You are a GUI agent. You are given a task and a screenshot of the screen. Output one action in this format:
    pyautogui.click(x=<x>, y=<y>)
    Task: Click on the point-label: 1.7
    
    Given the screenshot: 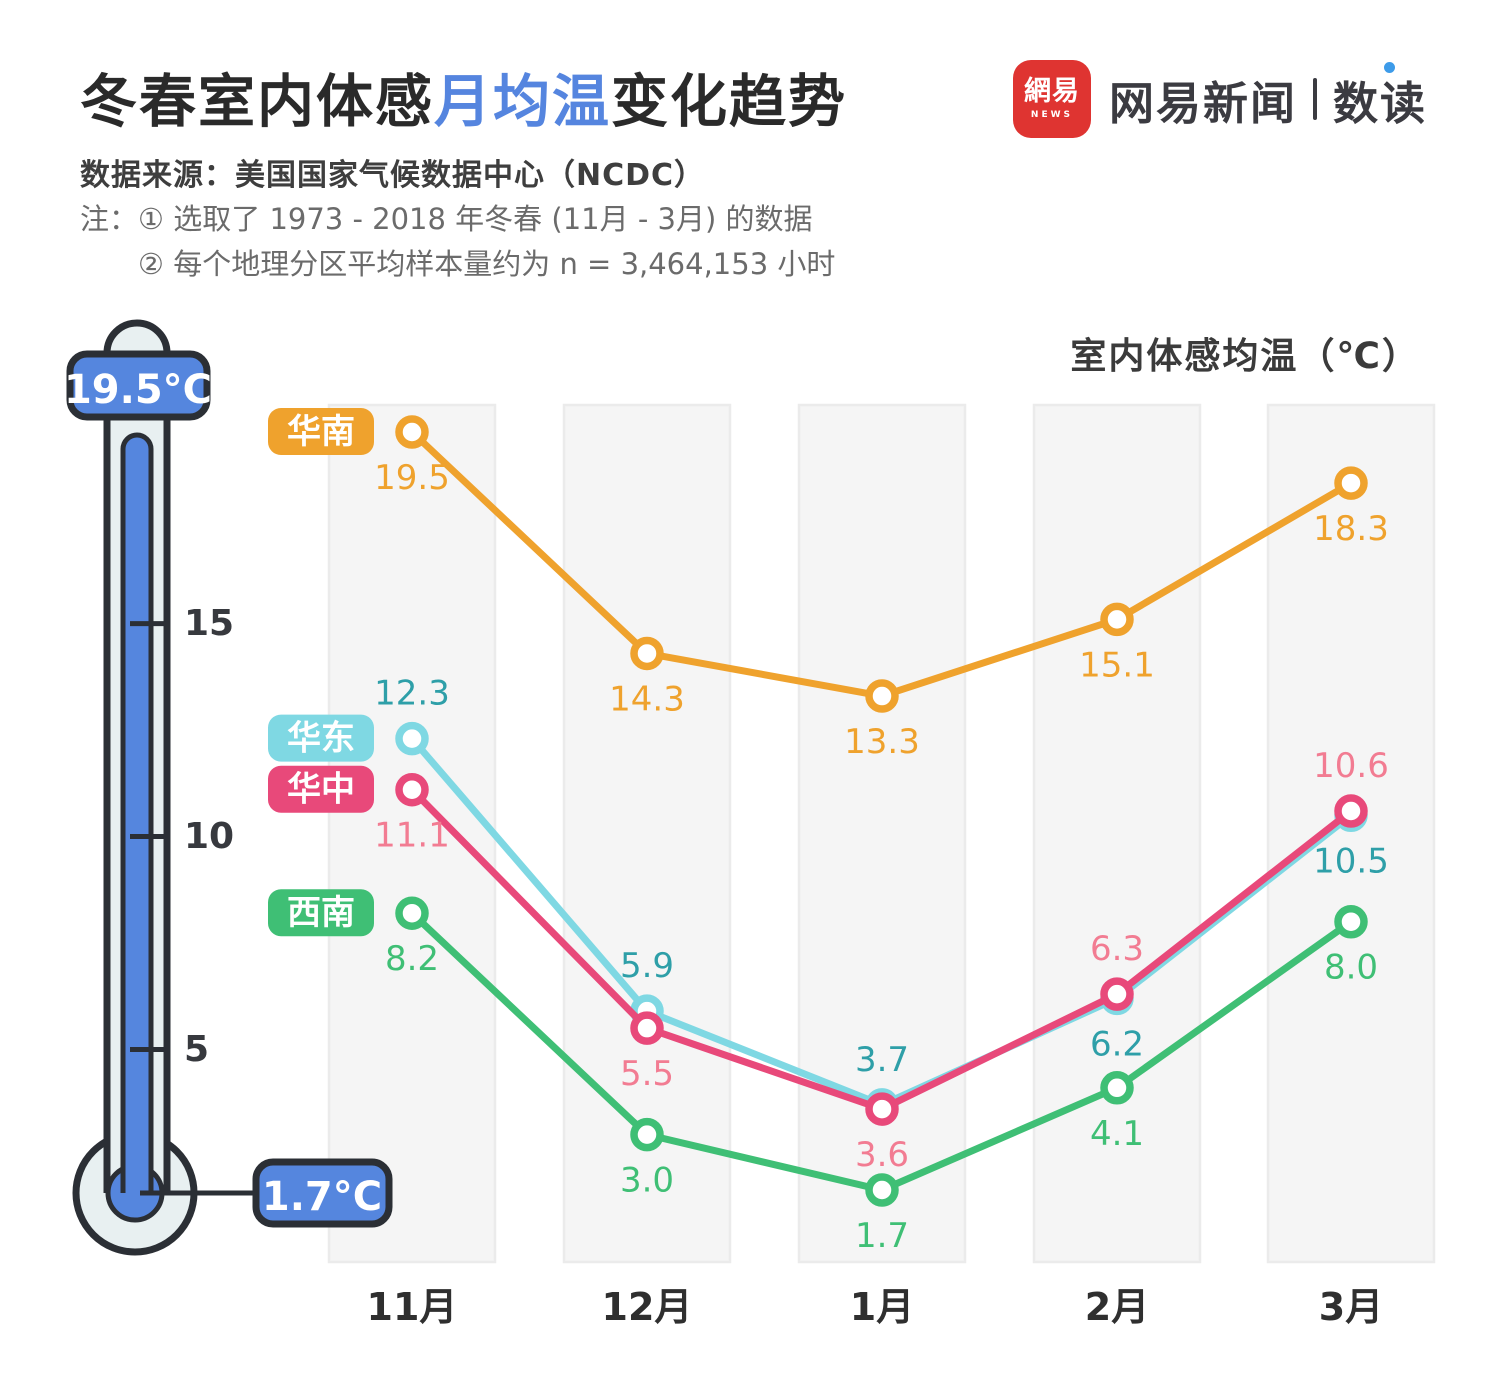 What is the action you would take?
    pyautogui.click(x=882, y=1236)
    